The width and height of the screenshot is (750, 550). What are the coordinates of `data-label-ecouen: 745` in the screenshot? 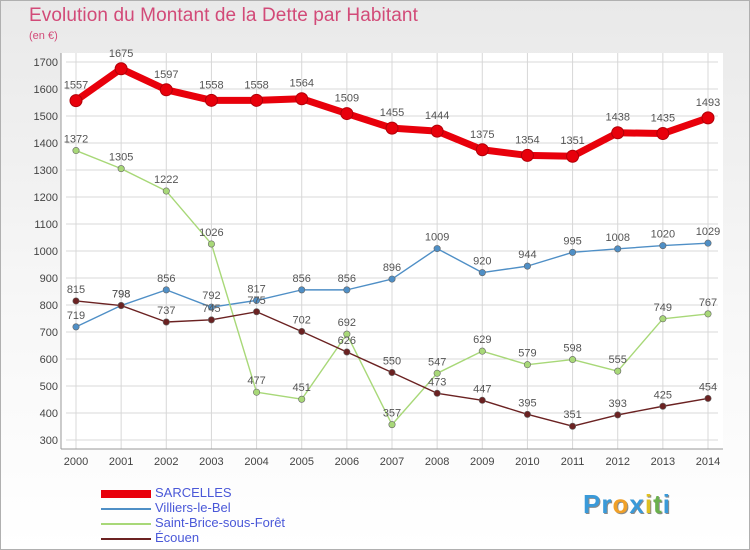 It's located at (211, 309).